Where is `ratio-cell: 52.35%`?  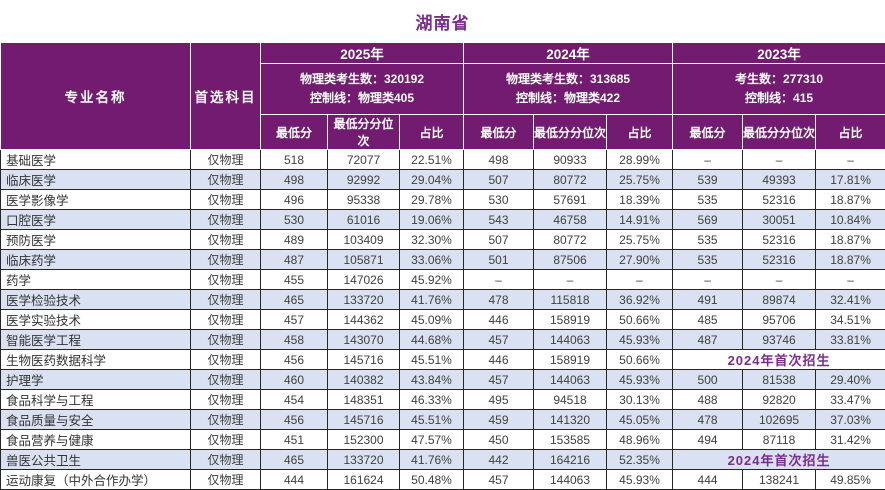 ratio-cell: 52.35% is located at coordinates (640, 460).